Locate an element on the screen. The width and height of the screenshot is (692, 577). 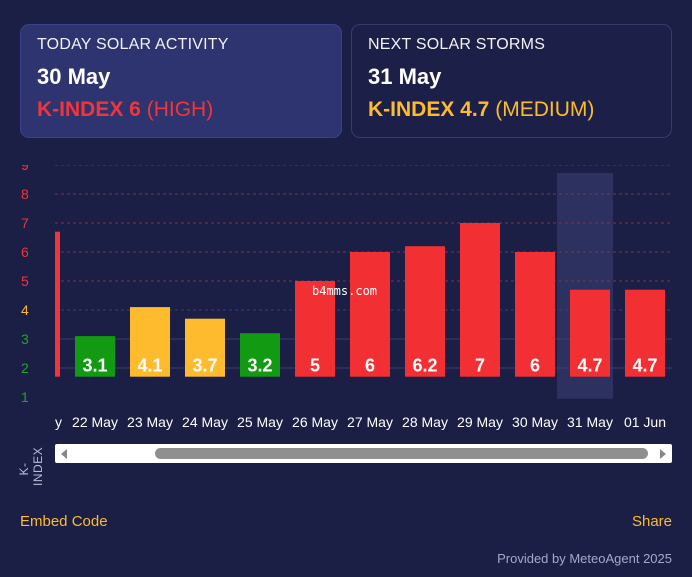
y-tick-label: 7 is located at coordinates (25, 223).